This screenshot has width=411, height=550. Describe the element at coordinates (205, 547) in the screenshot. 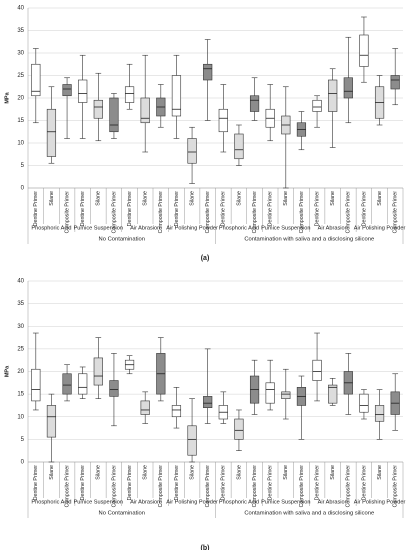

I see `caption: (b)` at that location.